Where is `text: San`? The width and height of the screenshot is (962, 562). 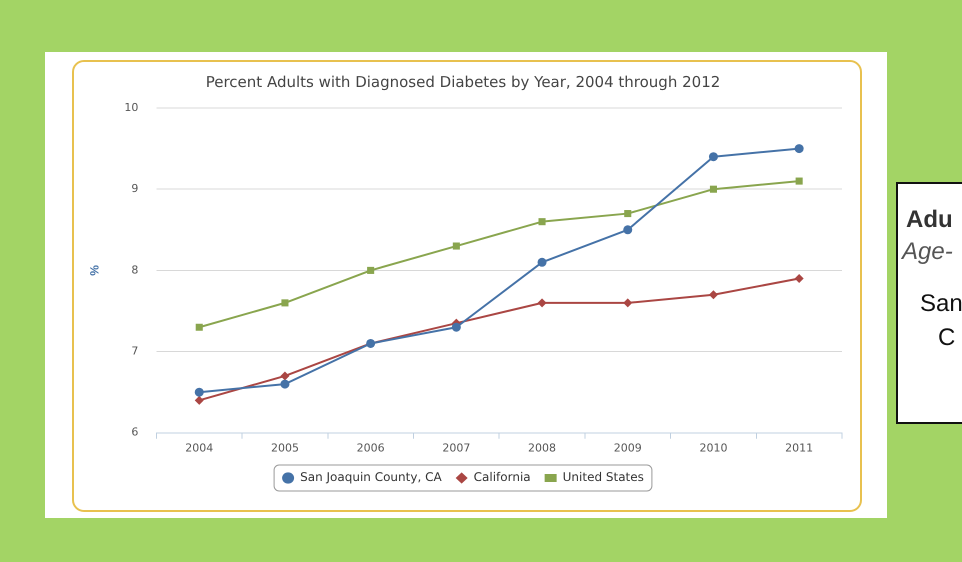
text: San is located at coordinates (941, 304).